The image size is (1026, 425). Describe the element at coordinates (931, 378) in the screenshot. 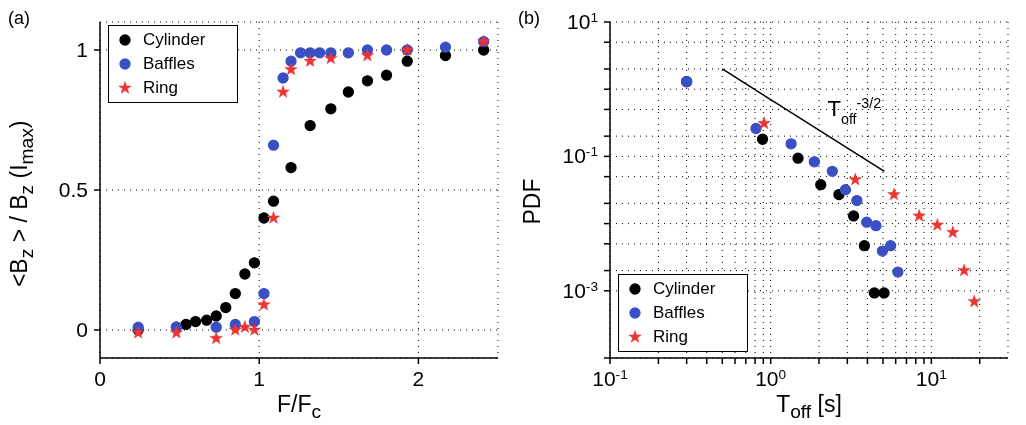

I see `x-tick-label: 10$^{1}$` at that location.